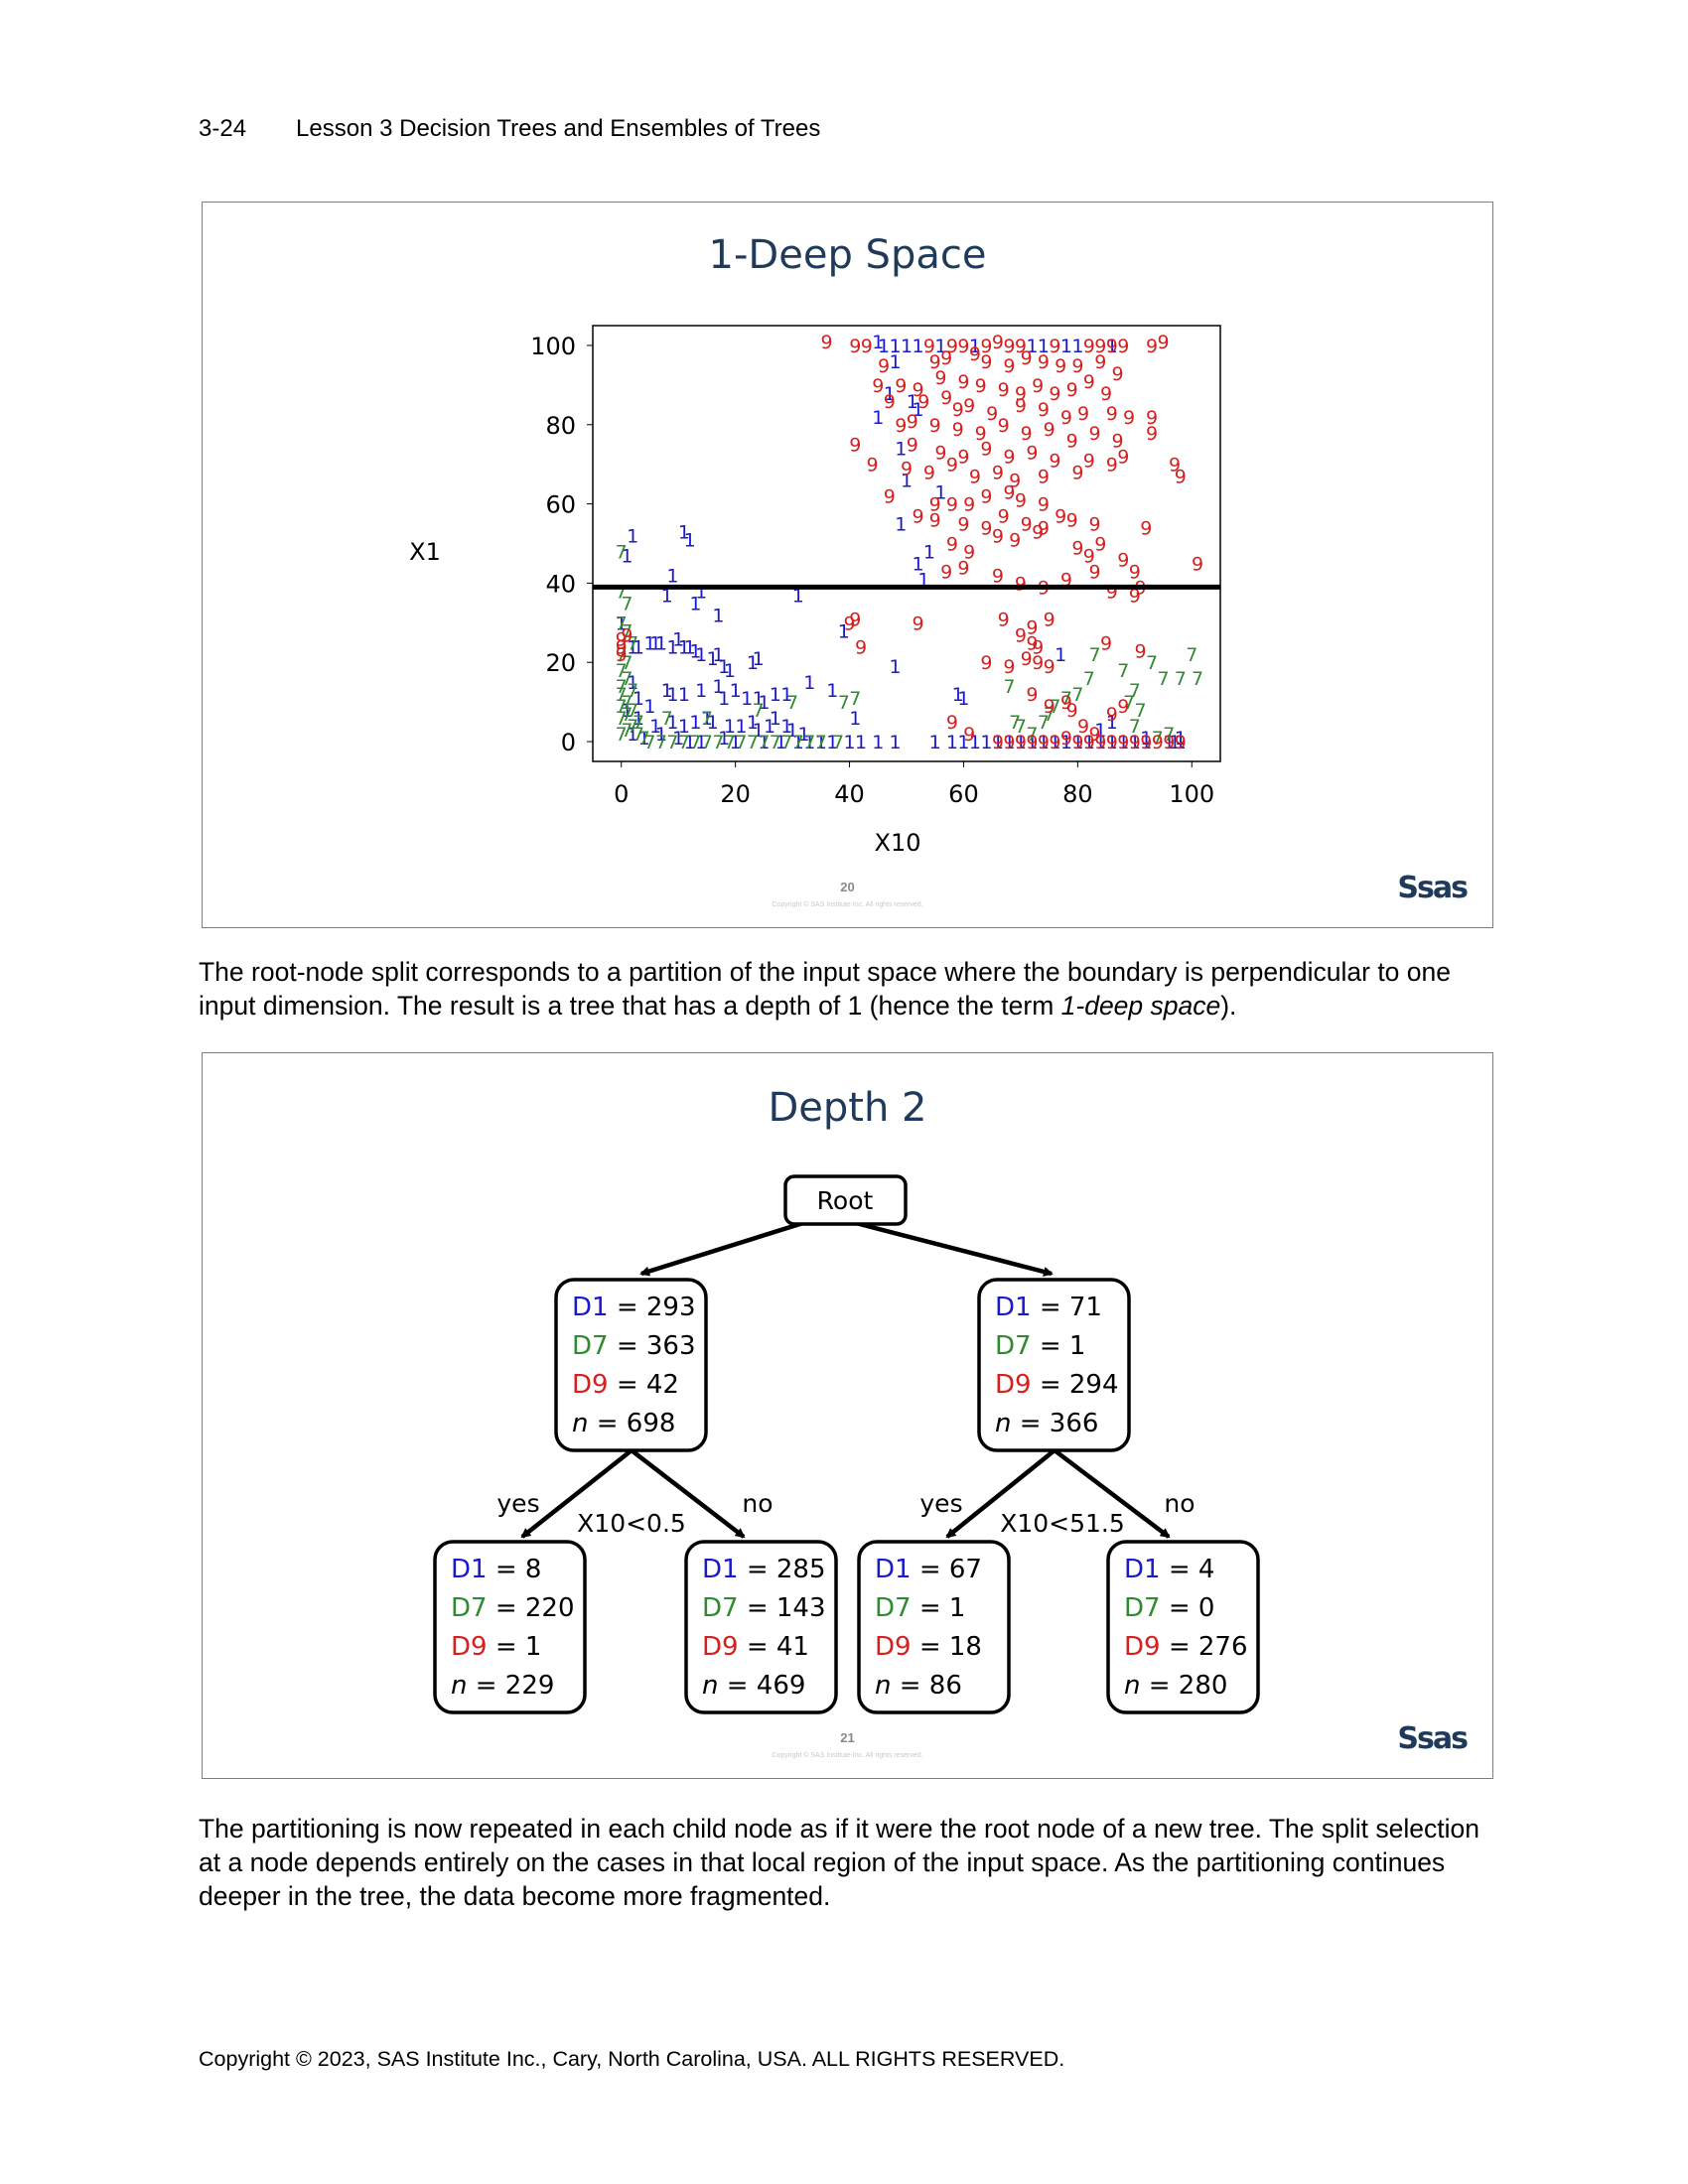  What do you see at coordinates (634, 1346) in the screenshot?
I see `node-level1-left-d7: D7 = 363` at bounding box center [634, 1346].